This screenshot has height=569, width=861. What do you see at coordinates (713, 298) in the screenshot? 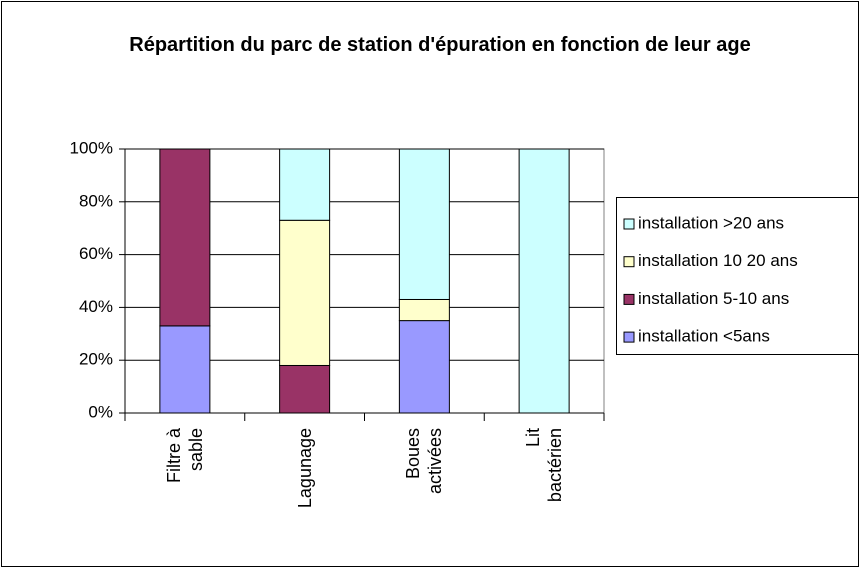
I see `legend-label: installation 5-10 ans` at bounding box center [713, 298].